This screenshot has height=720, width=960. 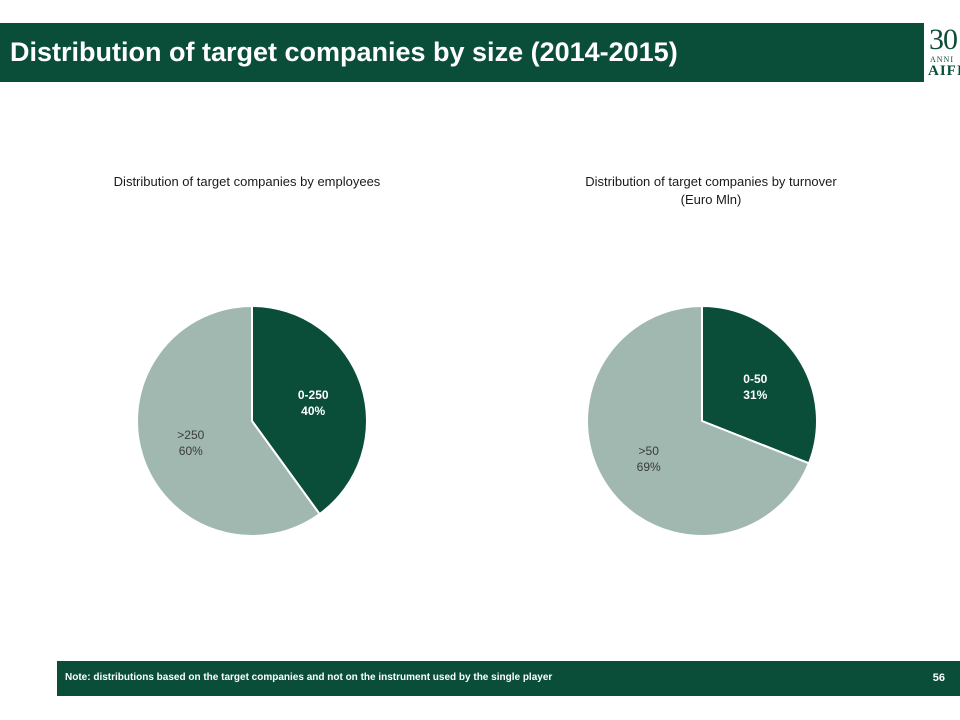 I want to click on pie-label-turnover-0-name: 0-50, so click(x=755, y=379).